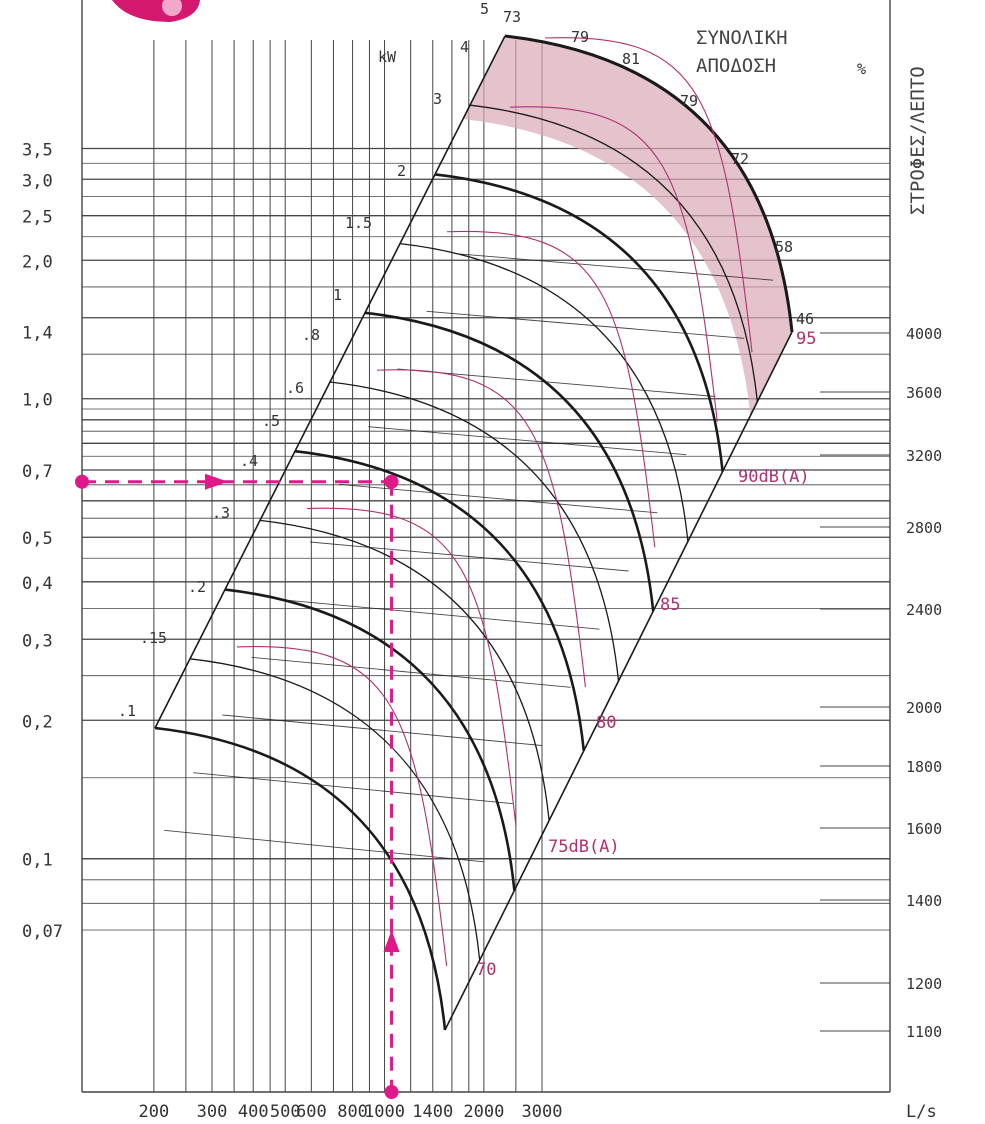 This screenshot has width=985, height=1124. What do you see at coordinates (924, 901) in the screenshot?
I see `rpm-tick-label: 1400` at bounding box center [924, 901].